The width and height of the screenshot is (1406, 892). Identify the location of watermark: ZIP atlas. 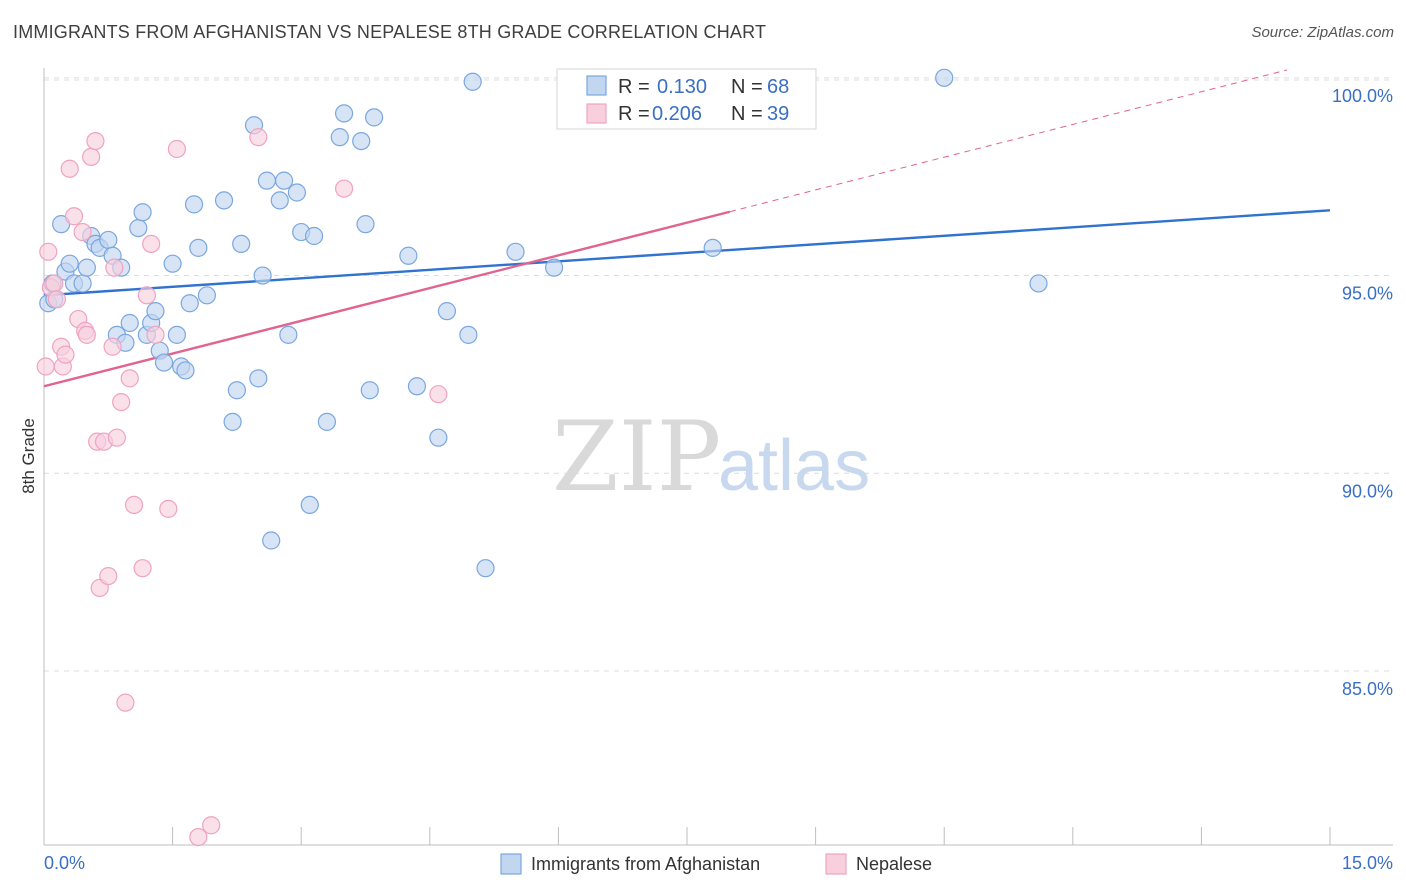
(711, 457).